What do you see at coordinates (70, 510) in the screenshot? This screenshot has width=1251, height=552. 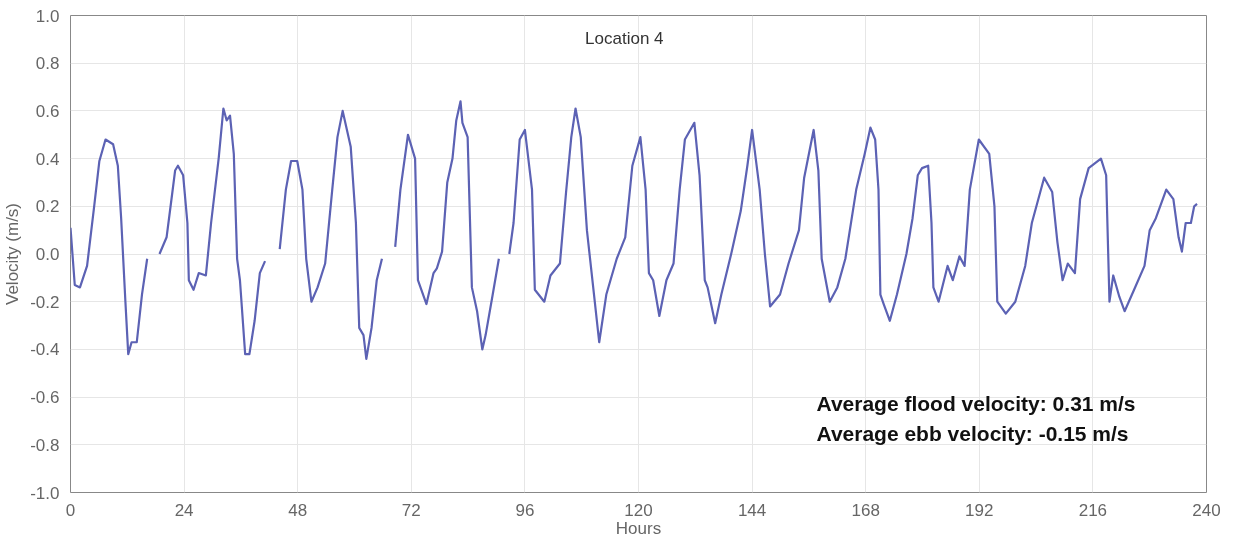 I see `x-tick-label: 0` at bounding box center [70, 510].